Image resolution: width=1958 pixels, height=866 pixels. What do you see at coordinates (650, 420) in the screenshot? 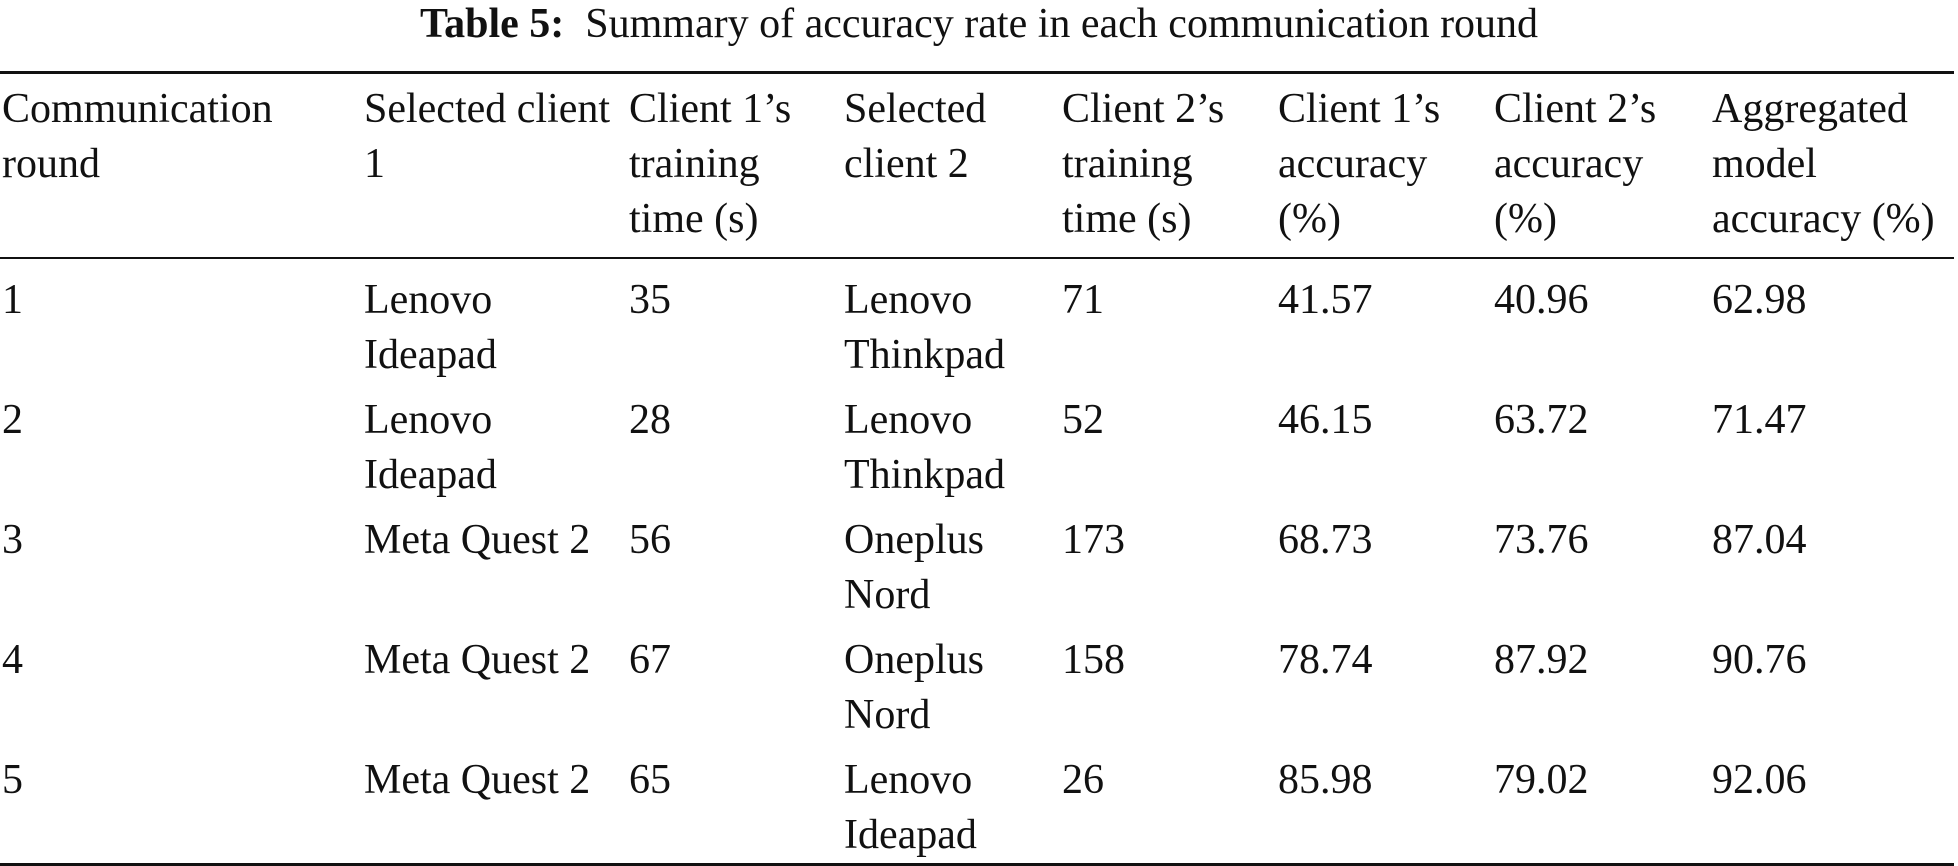
I see `cell-client-1-training-time: 28` at bounding box center [650, 420].